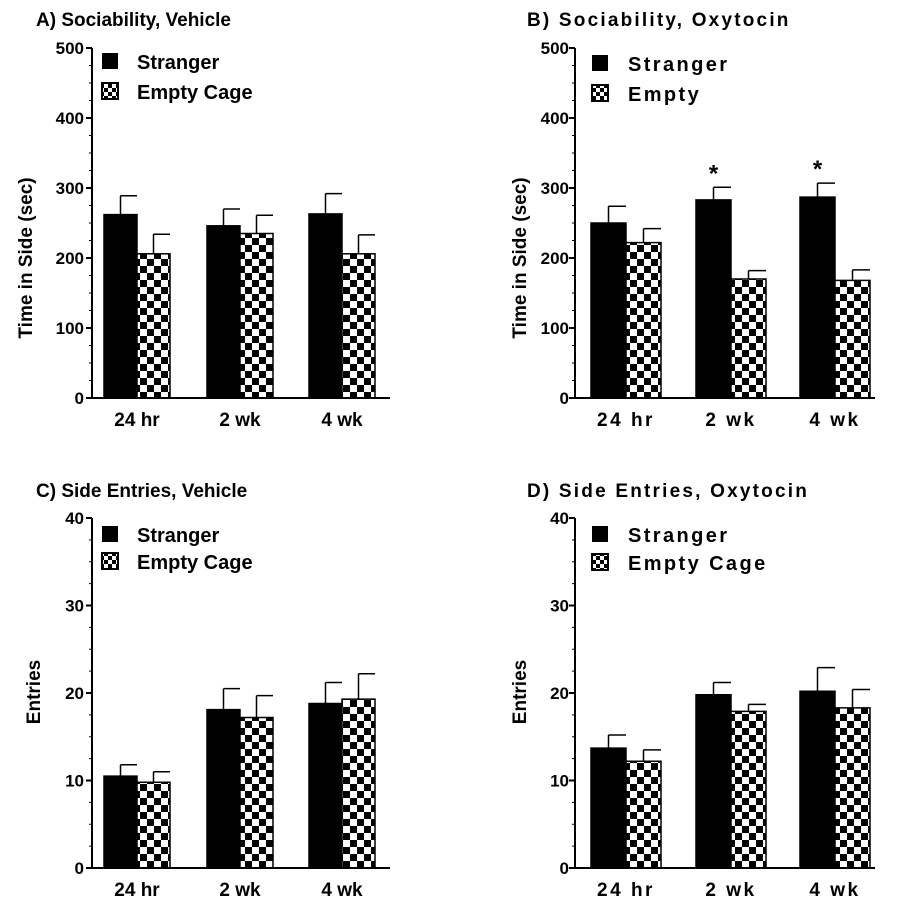  I want to click on panel-b-legend-swatch-stranger, so click(600, 63).